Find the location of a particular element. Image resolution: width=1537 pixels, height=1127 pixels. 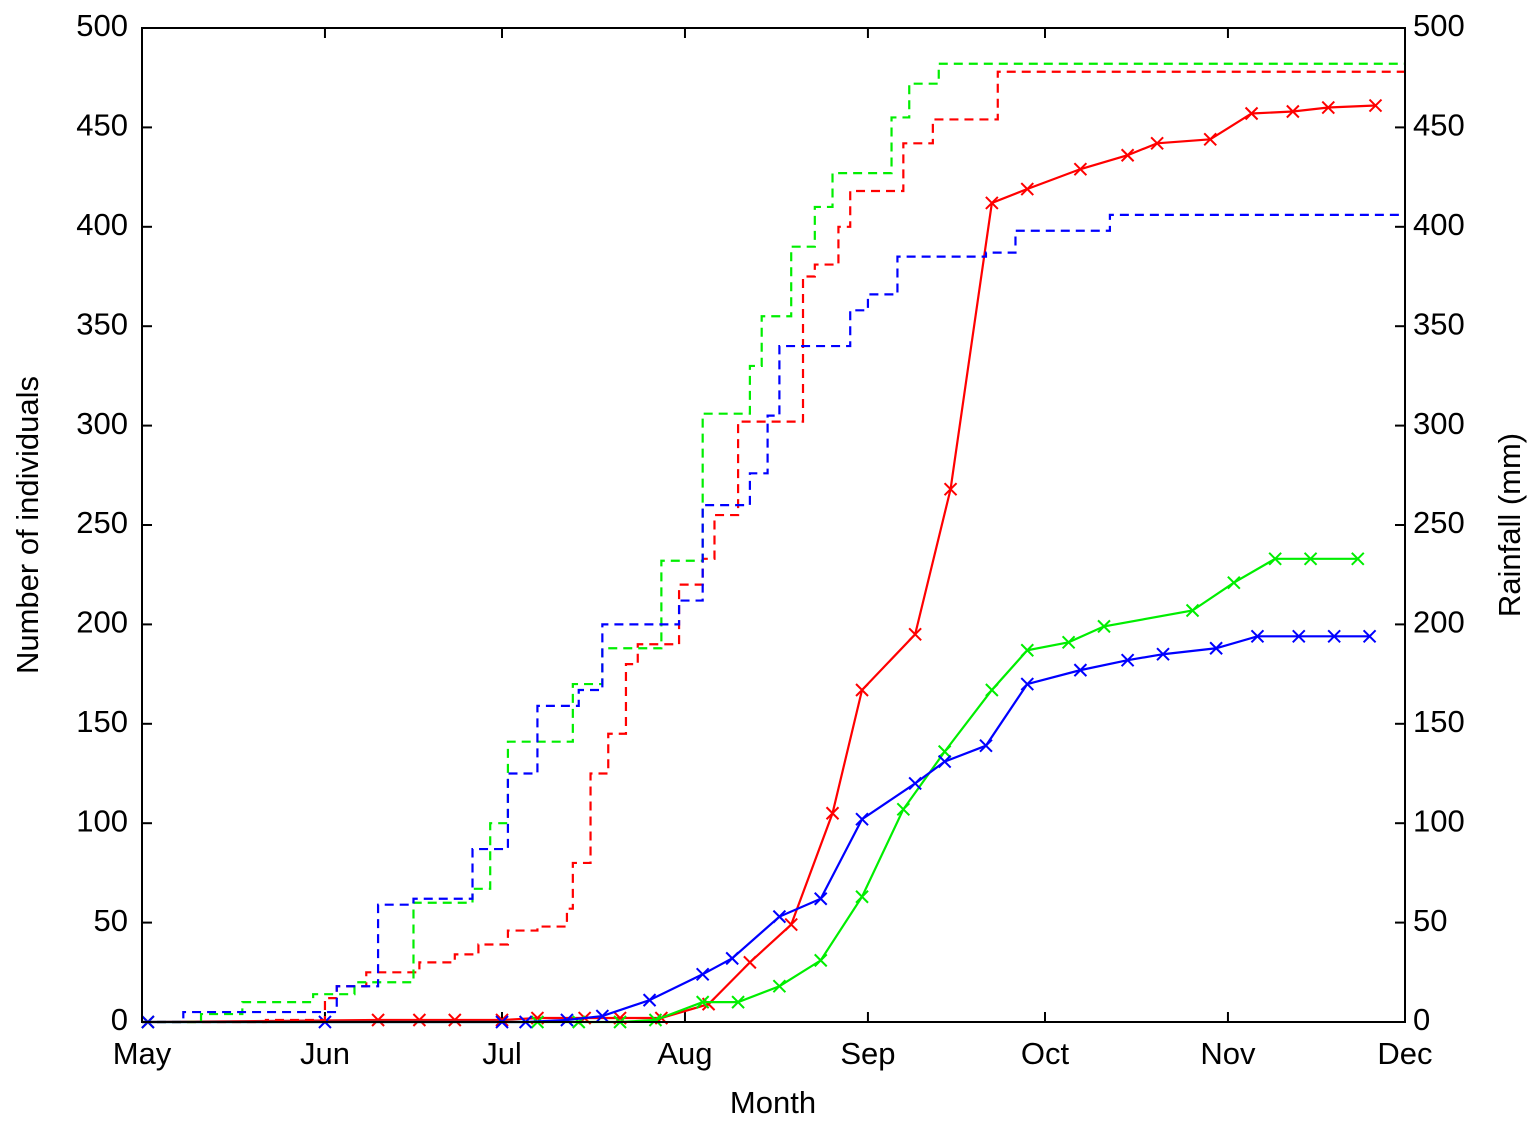

y-tick-label: 150 is located at coordinates (102, 721).